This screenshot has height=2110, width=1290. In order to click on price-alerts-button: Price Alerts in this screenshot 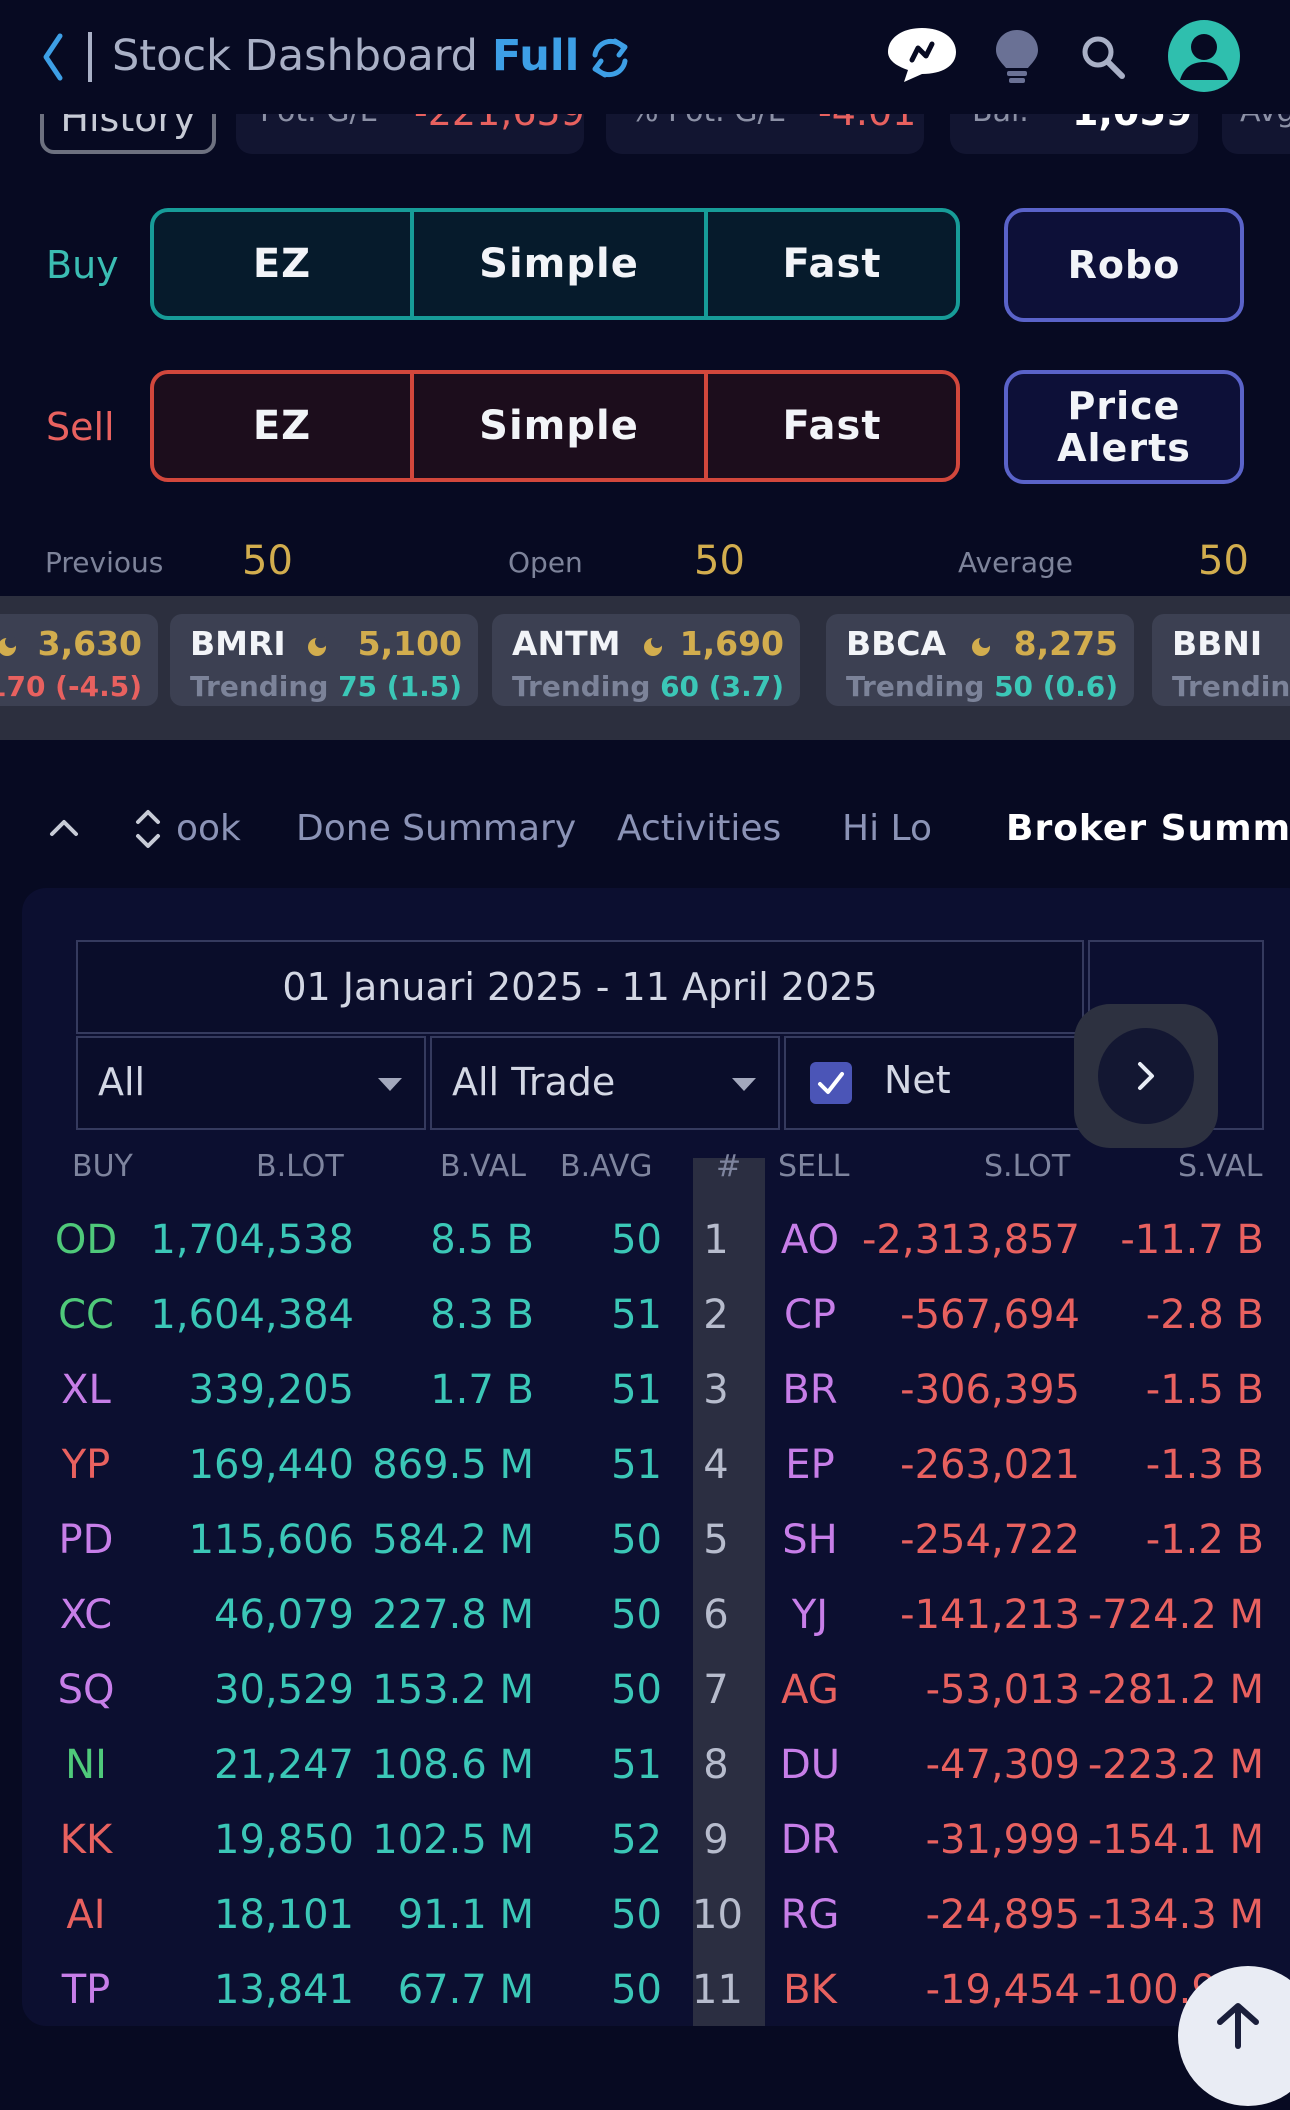, I will do `click(1124, 427)`.